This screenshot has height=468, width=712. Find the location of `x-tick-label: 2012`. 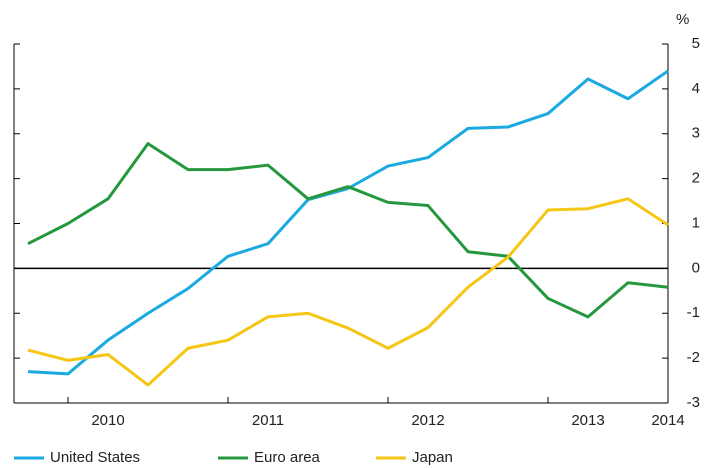

x-tick-label: 2012 is located at coordinates (427, 420).